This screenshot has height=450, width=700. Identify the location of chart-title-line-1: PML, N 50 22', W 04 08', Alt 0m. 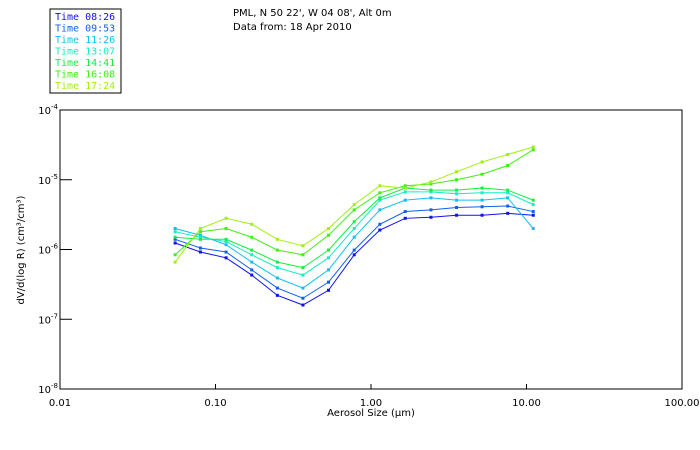
(312, 13).